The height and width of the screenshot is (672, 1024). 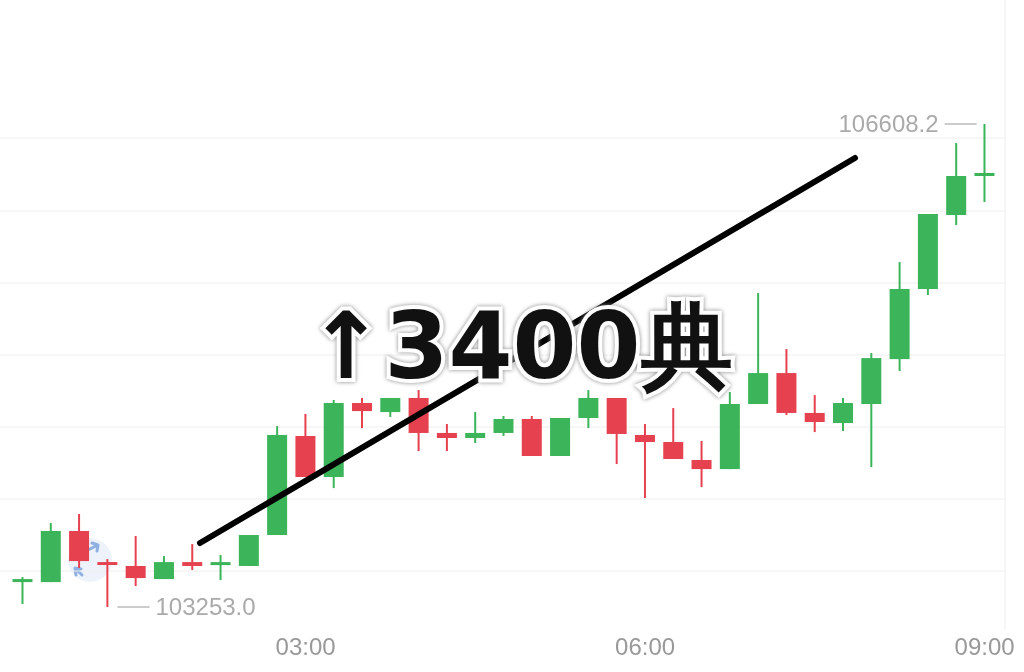 What do you see at coordinates (205, 606) in the screenshot?
I see `annotation: 103253.0` at bounding box center [205, 606].